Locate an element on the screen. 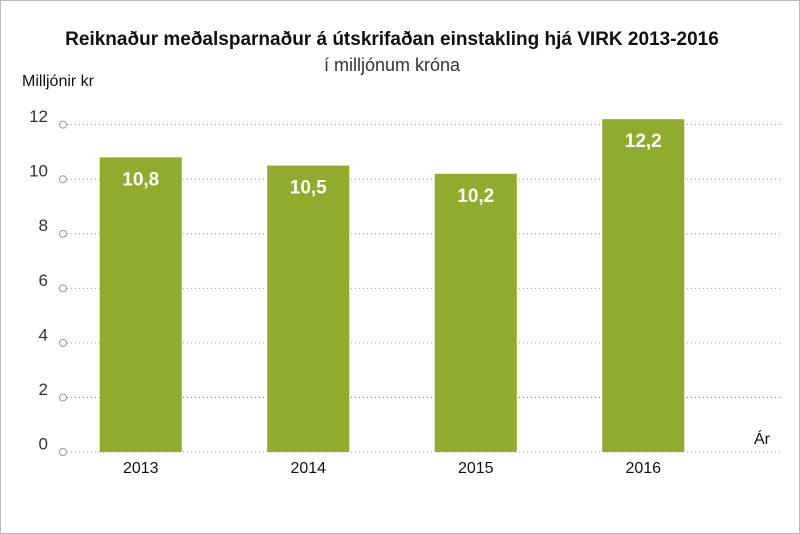 The width and height of the screenshot is (800, 534). y-tick-label: 10 is located at coordinates (38, 171).